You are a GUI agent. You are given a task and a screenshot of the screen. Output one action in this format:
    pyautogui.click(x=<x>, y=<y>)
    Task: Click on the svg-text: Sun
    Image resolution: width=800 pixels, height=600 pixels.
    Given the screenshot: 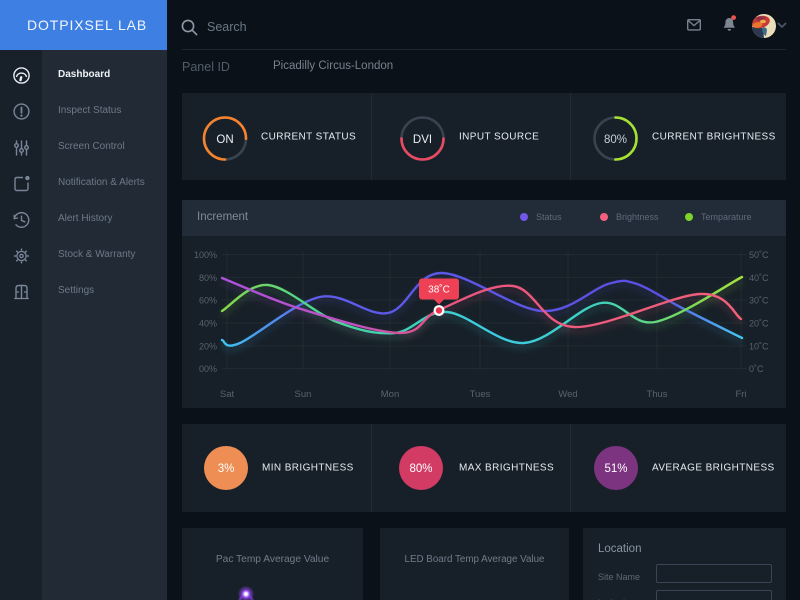 What is the action you would take?
    pyautogui.click(x=303, y=394)
    